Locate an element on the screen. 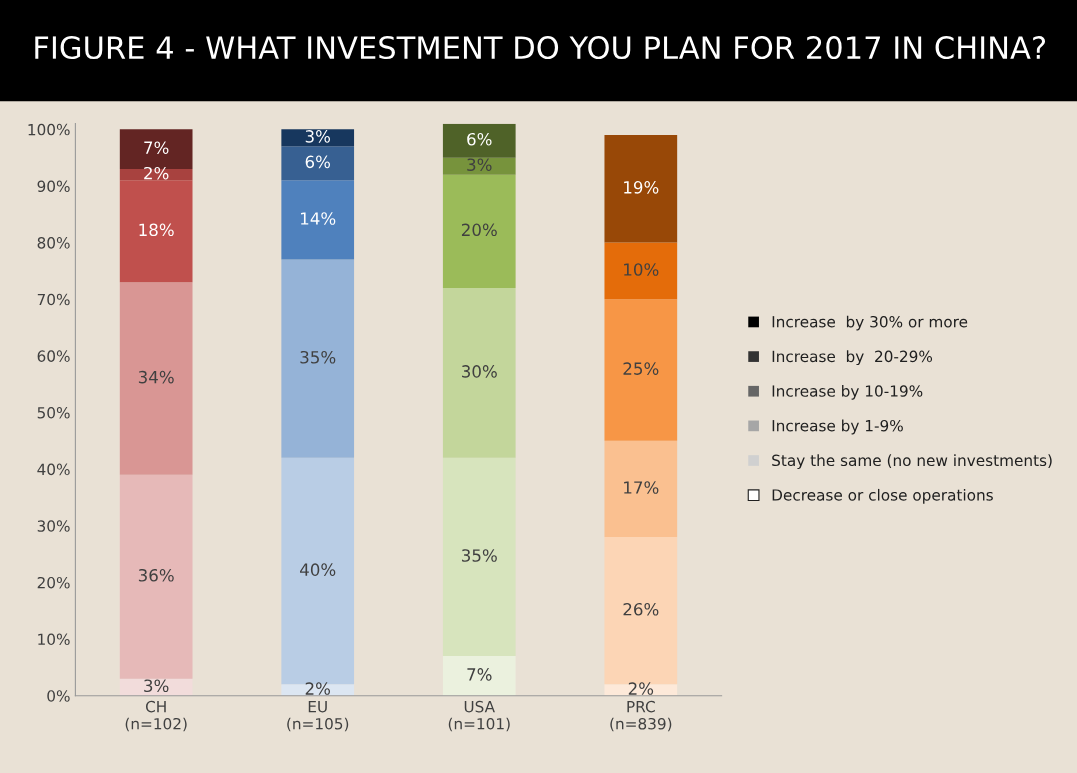 This screenshot has width=1077, height=773. y-tick-label: 70% is located at coordinates (53, 299).